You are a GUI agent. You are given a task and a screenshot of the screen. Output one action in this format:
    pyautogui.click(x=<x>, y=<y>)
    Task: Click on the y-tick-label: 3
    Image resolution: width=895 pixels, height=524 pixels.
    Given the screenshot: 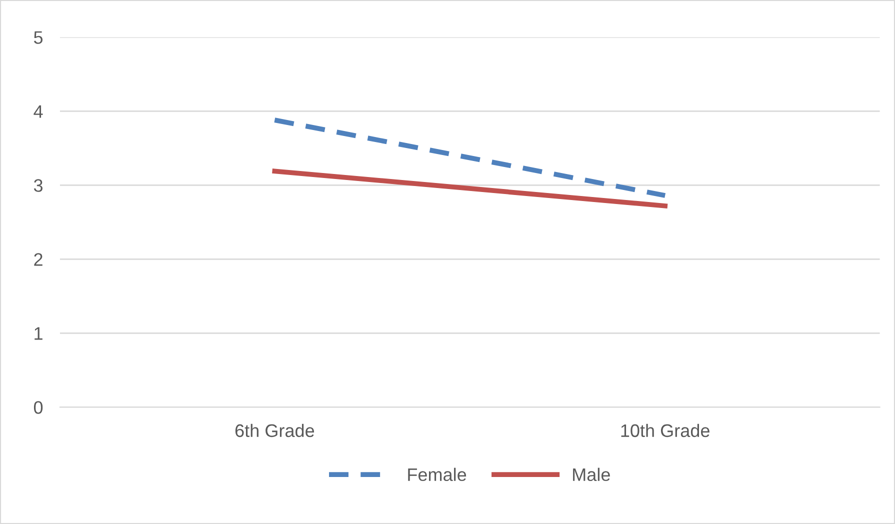 What is the action you would take?
    pyautogui.click(x=38, y=185)
    